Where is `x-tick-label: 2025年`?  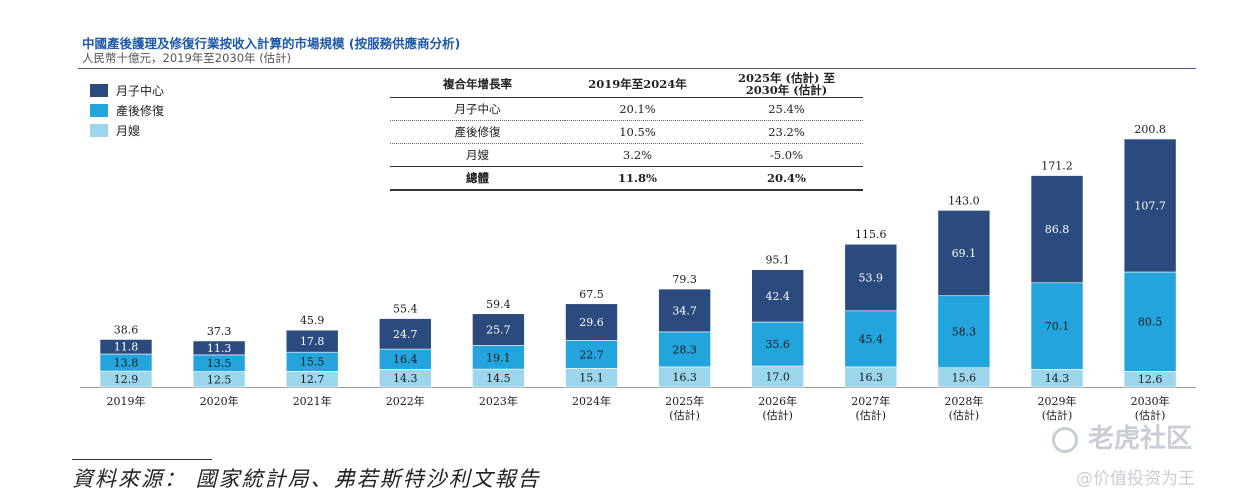 x-tick-label: 2025年 is located at coordinates (684, 401).